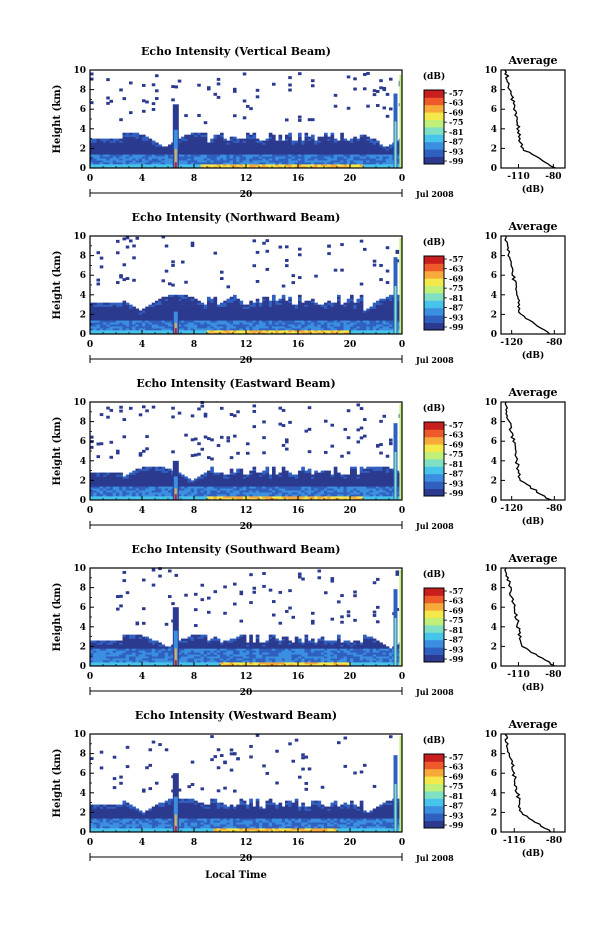 Image resolution: width=616 pixels, height=929 pixels. What do you see at coordinates (236, 51) in the screenshot?
I see `panel-title: Echo Intensity (Vertical Beam)` at bounding box center [236, 51].